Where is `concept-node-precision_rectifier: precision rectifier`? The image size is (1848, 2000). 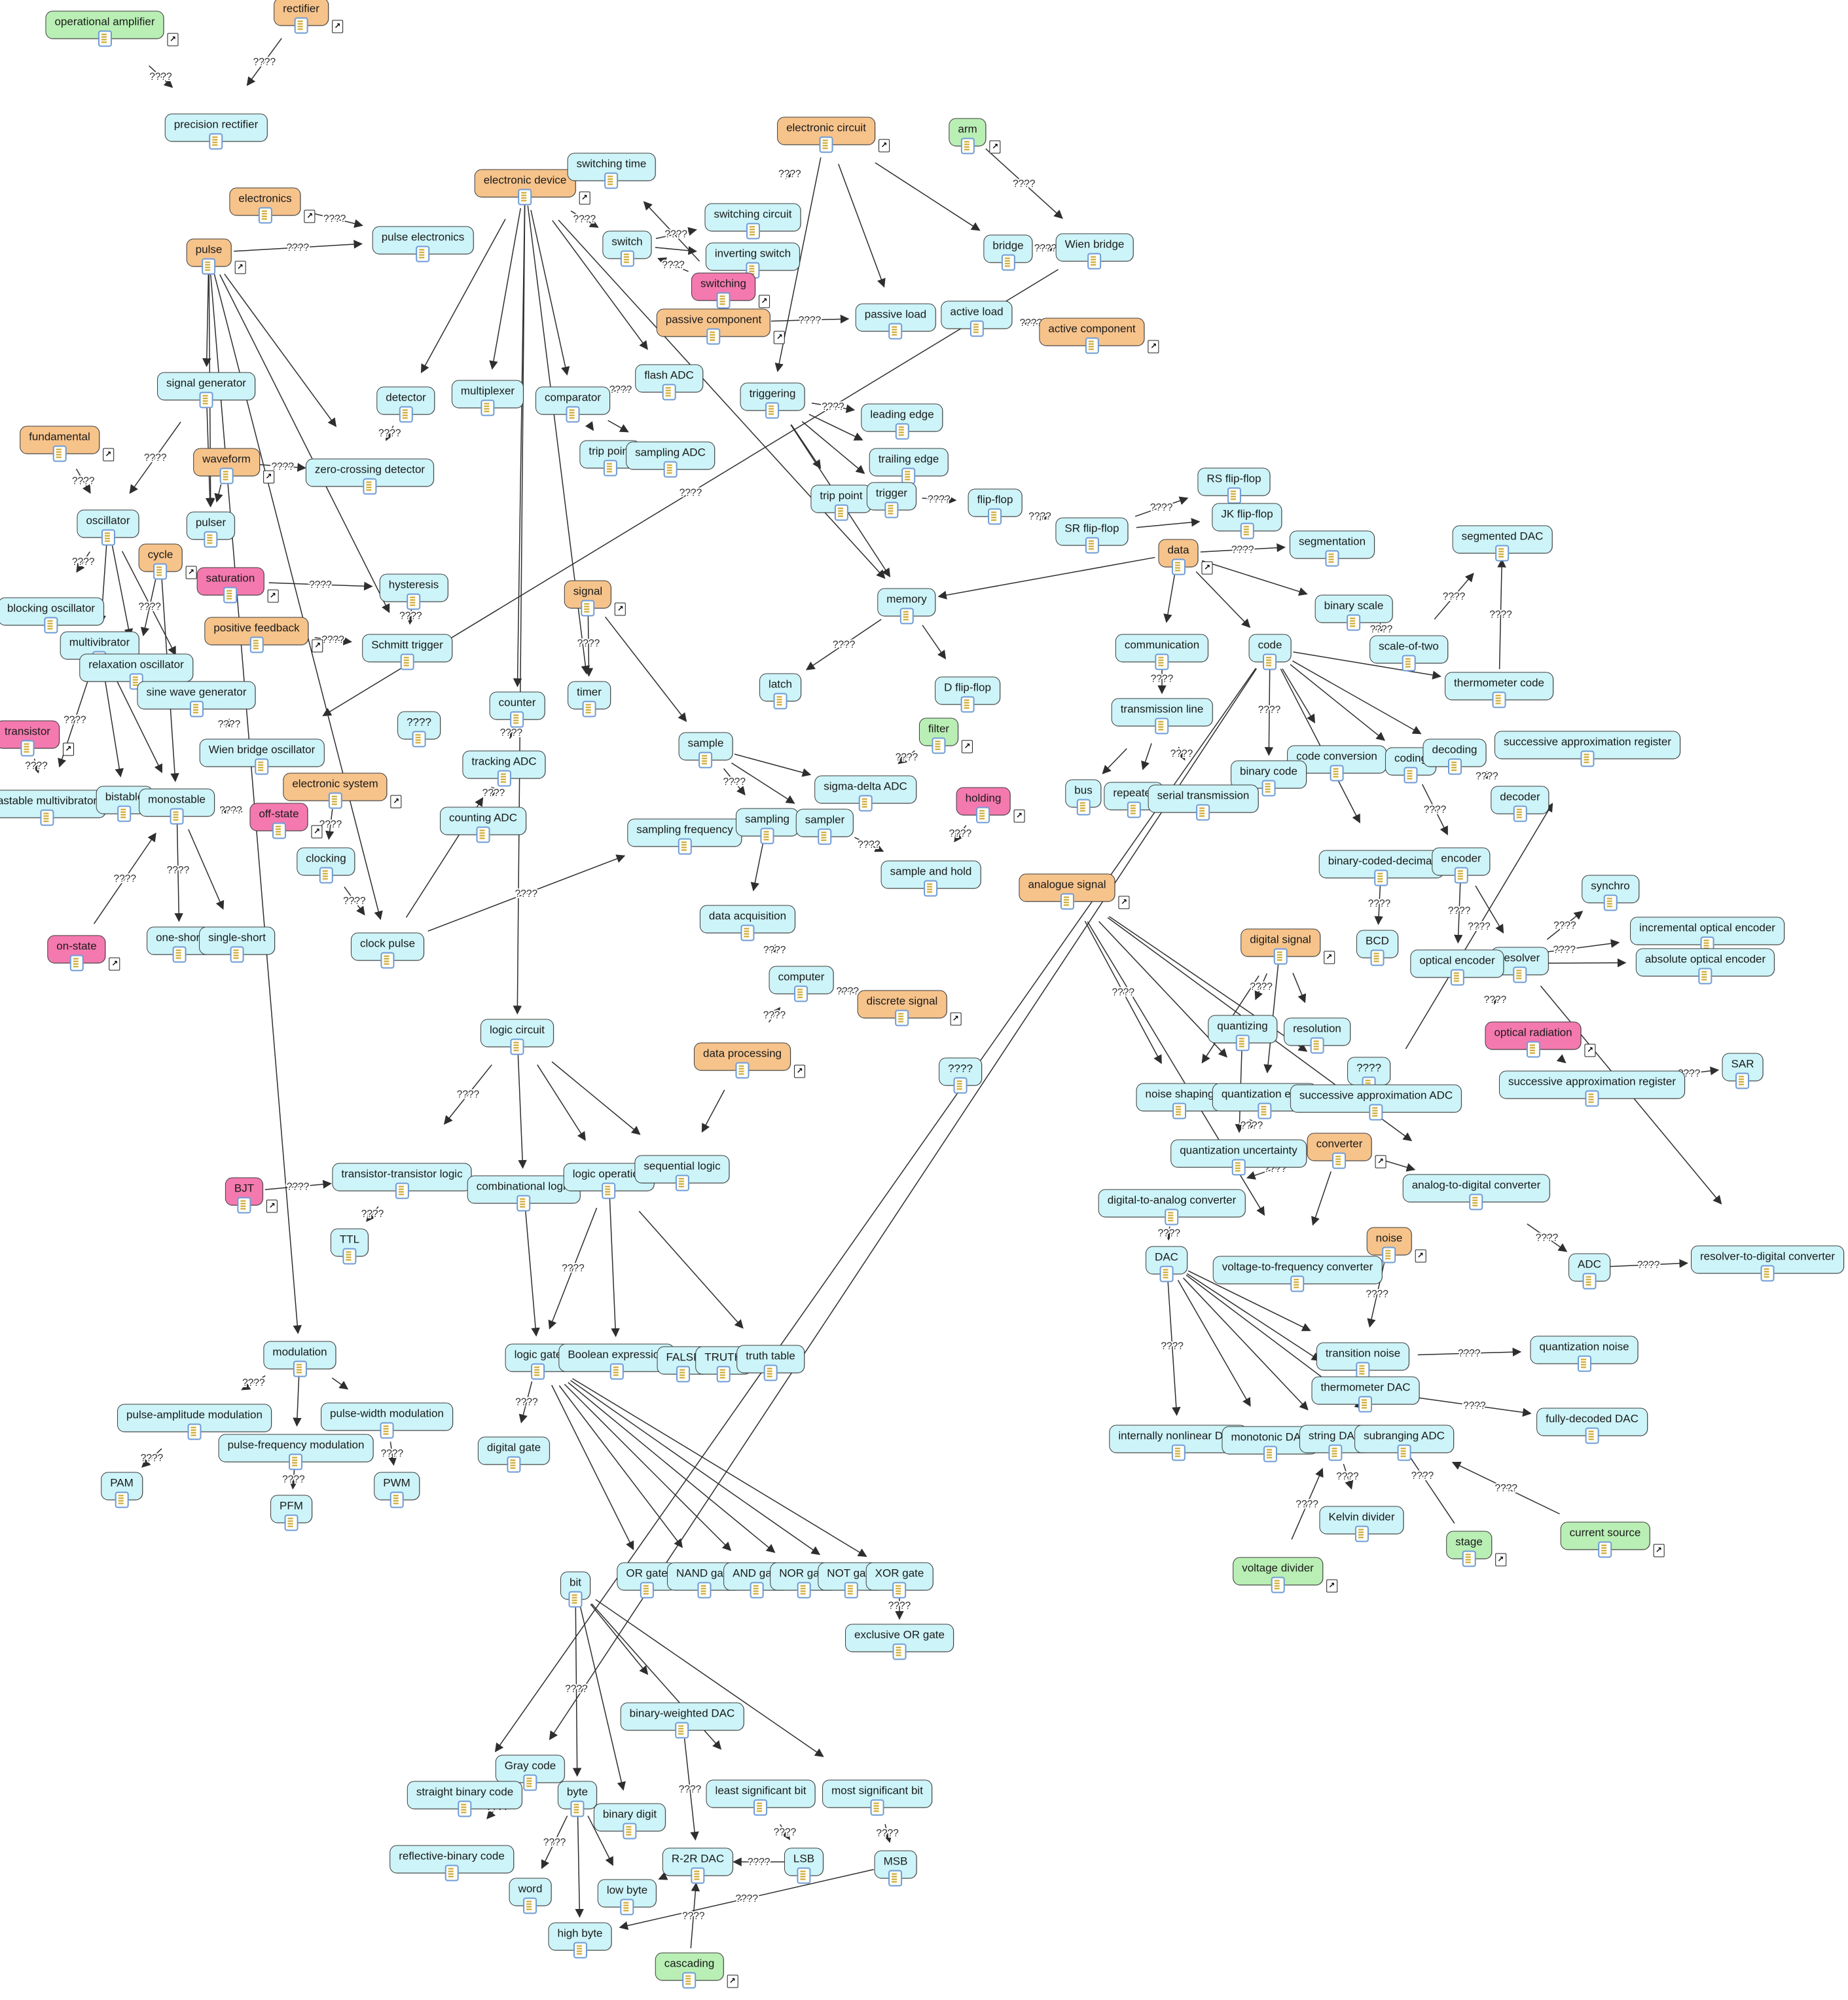
concept-node-precision_rectifier: precision rectifier is located at coordinates (216, 132).